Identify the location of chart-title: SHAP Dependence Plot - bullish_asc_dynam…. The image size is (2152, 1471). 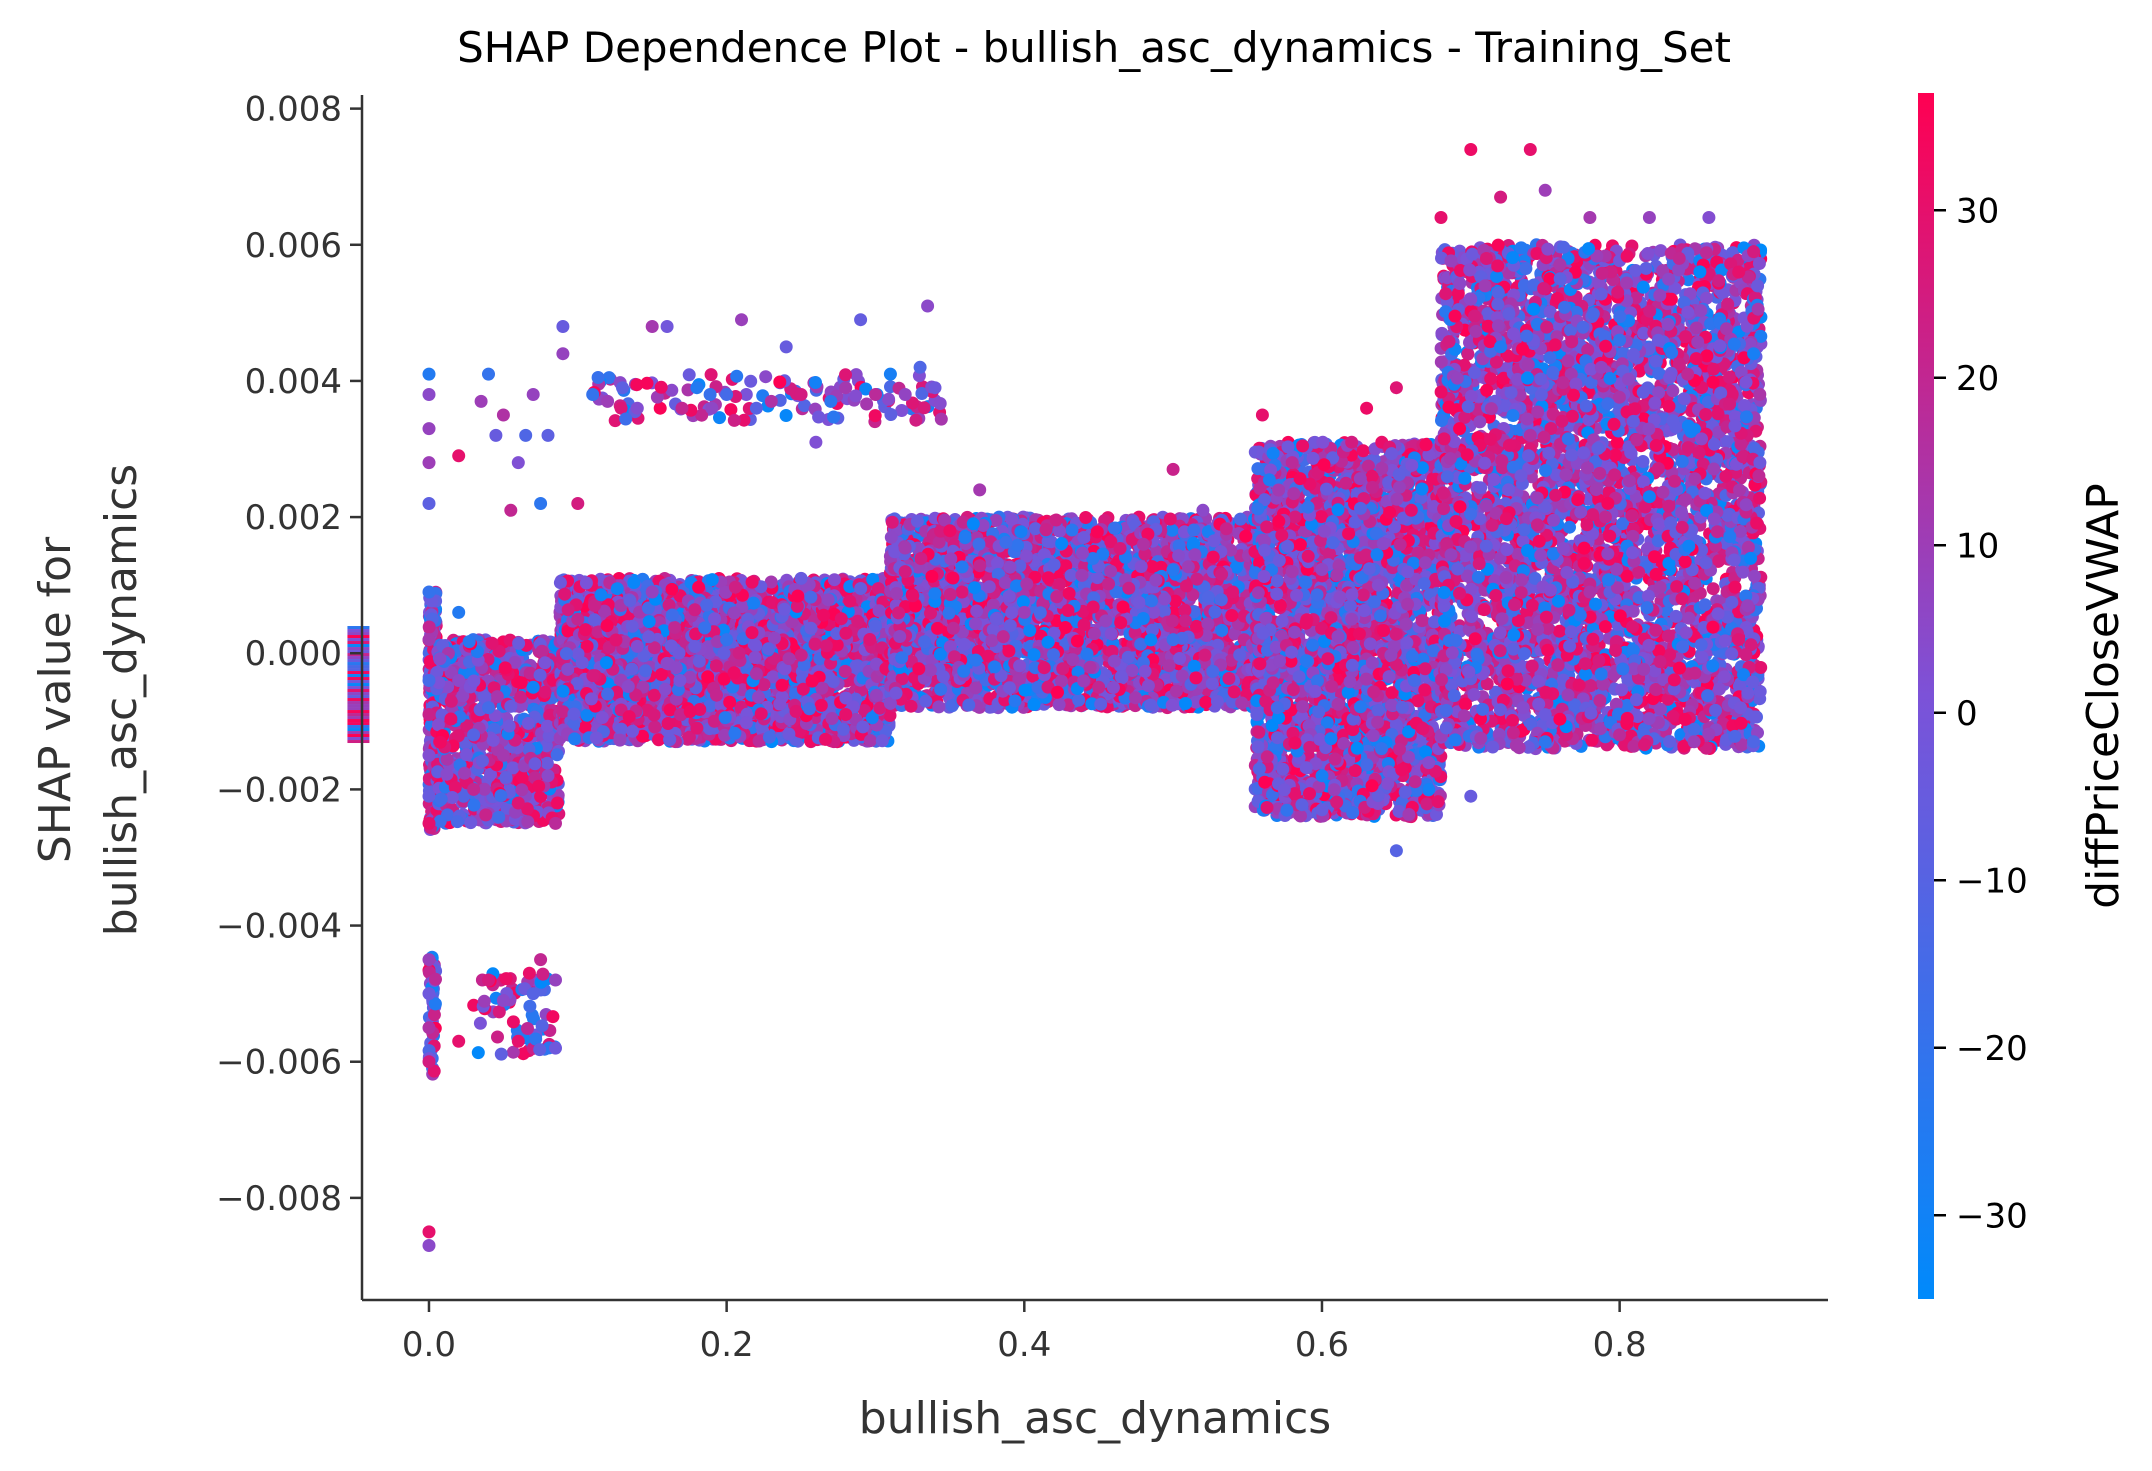
(1094, 47).